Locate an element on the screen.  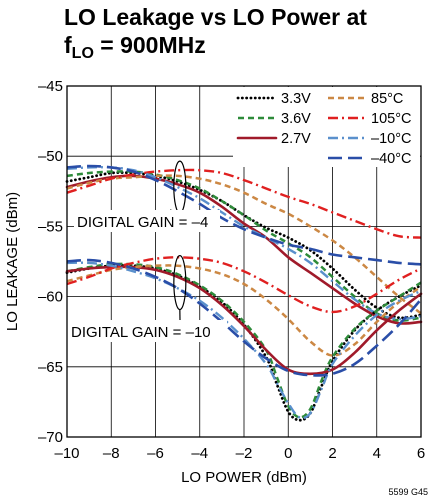
legend-label: –40°C is located at coordinates (391, 159).